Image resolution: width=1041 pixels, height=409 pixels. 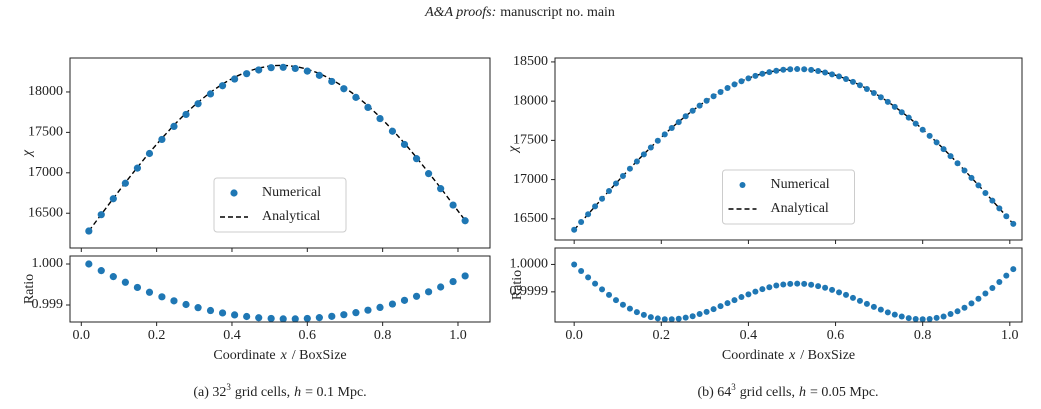 What do you see at coordinates (319, 355) in the screenshot?
I see `x-label-unit: / BoxSize` at bounding box center [319, 355].